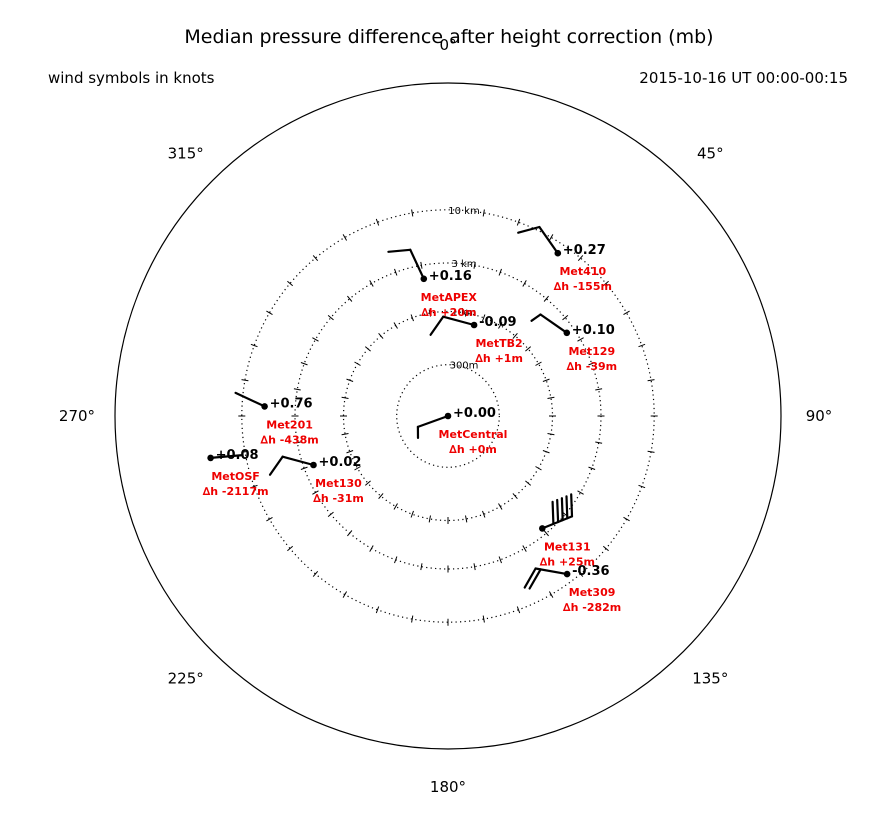 The height and width of the screenshot is (832, 875). What do you see at coordinates (591, 351) in the screenshot?
I see `station-name: Met129` at bounding box center [591, 351].